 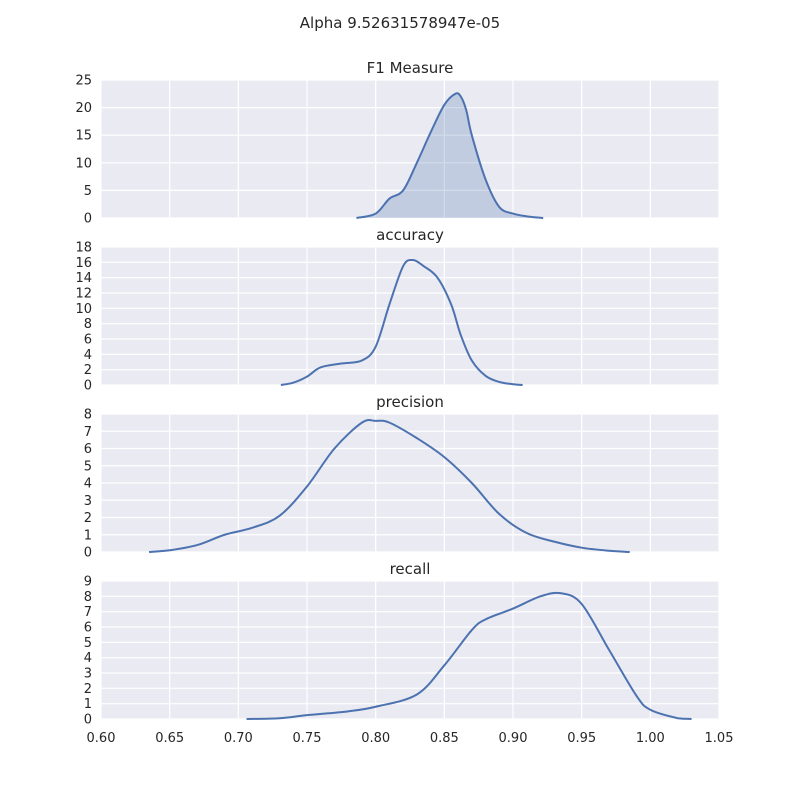 What do you see at coordinates (444, 738) in the screenshot?
I see `x-tick-label: 0.85` at bounding box center [444, 738].